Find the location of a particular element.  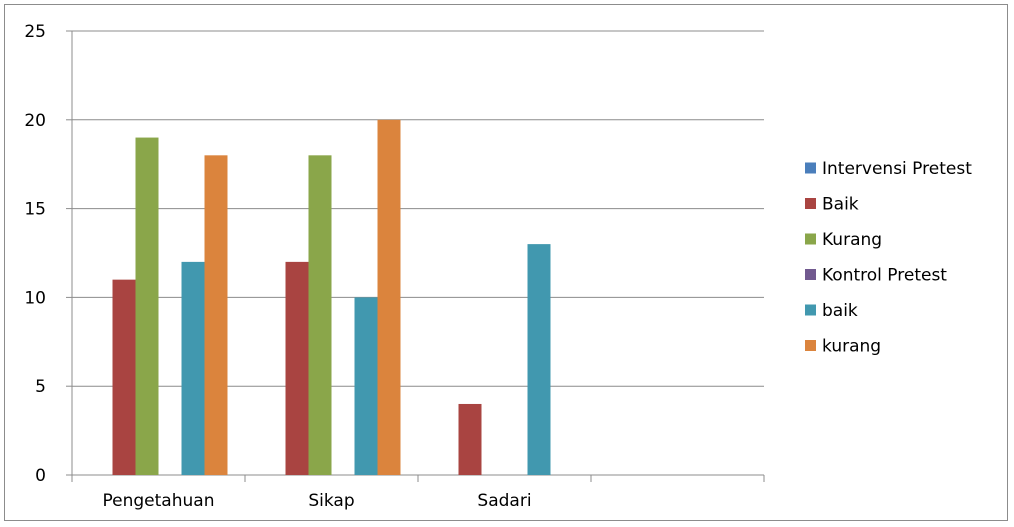

y-tick-label: 15 is located at coordinates (35, 210).